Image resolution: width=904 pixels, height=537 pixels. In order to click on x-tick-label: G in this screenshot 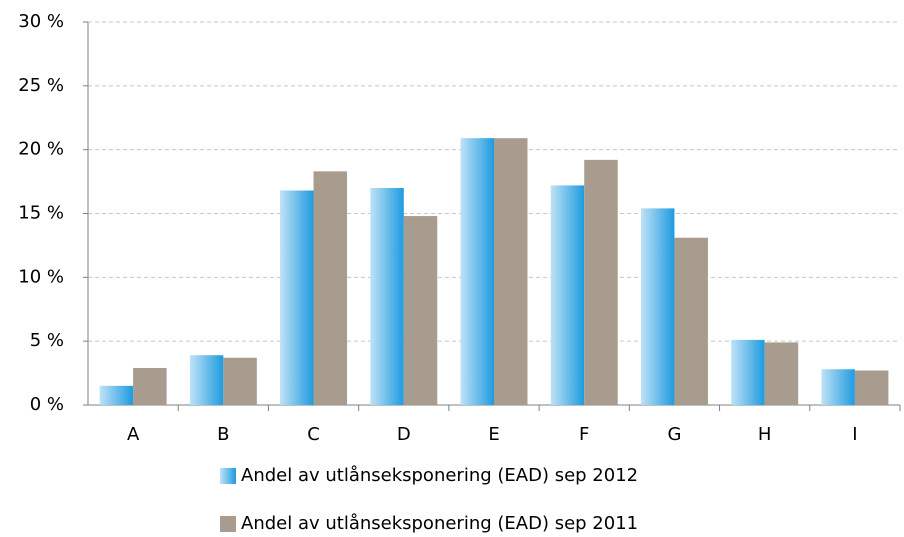, I will do `click(674, 434)`.